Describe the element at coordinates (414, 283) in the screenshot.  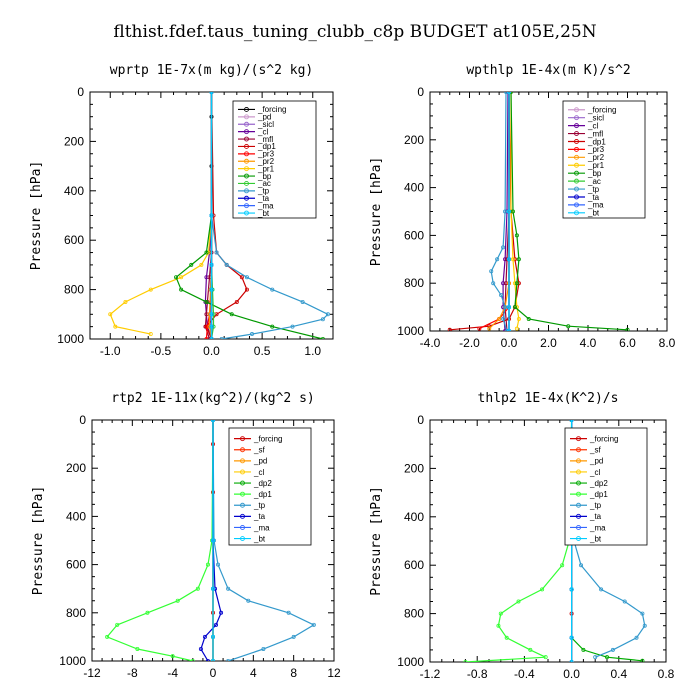
I see `chart-2-ytick-label: 800` at that location.